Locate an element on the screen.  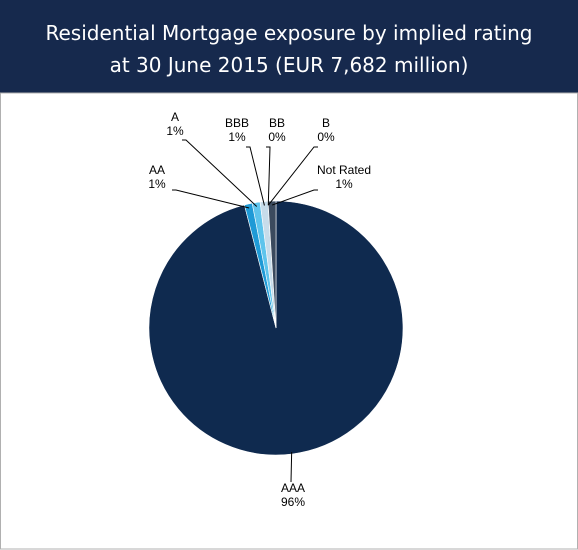
slice-label: BBB is located at coordinates (237, 123).